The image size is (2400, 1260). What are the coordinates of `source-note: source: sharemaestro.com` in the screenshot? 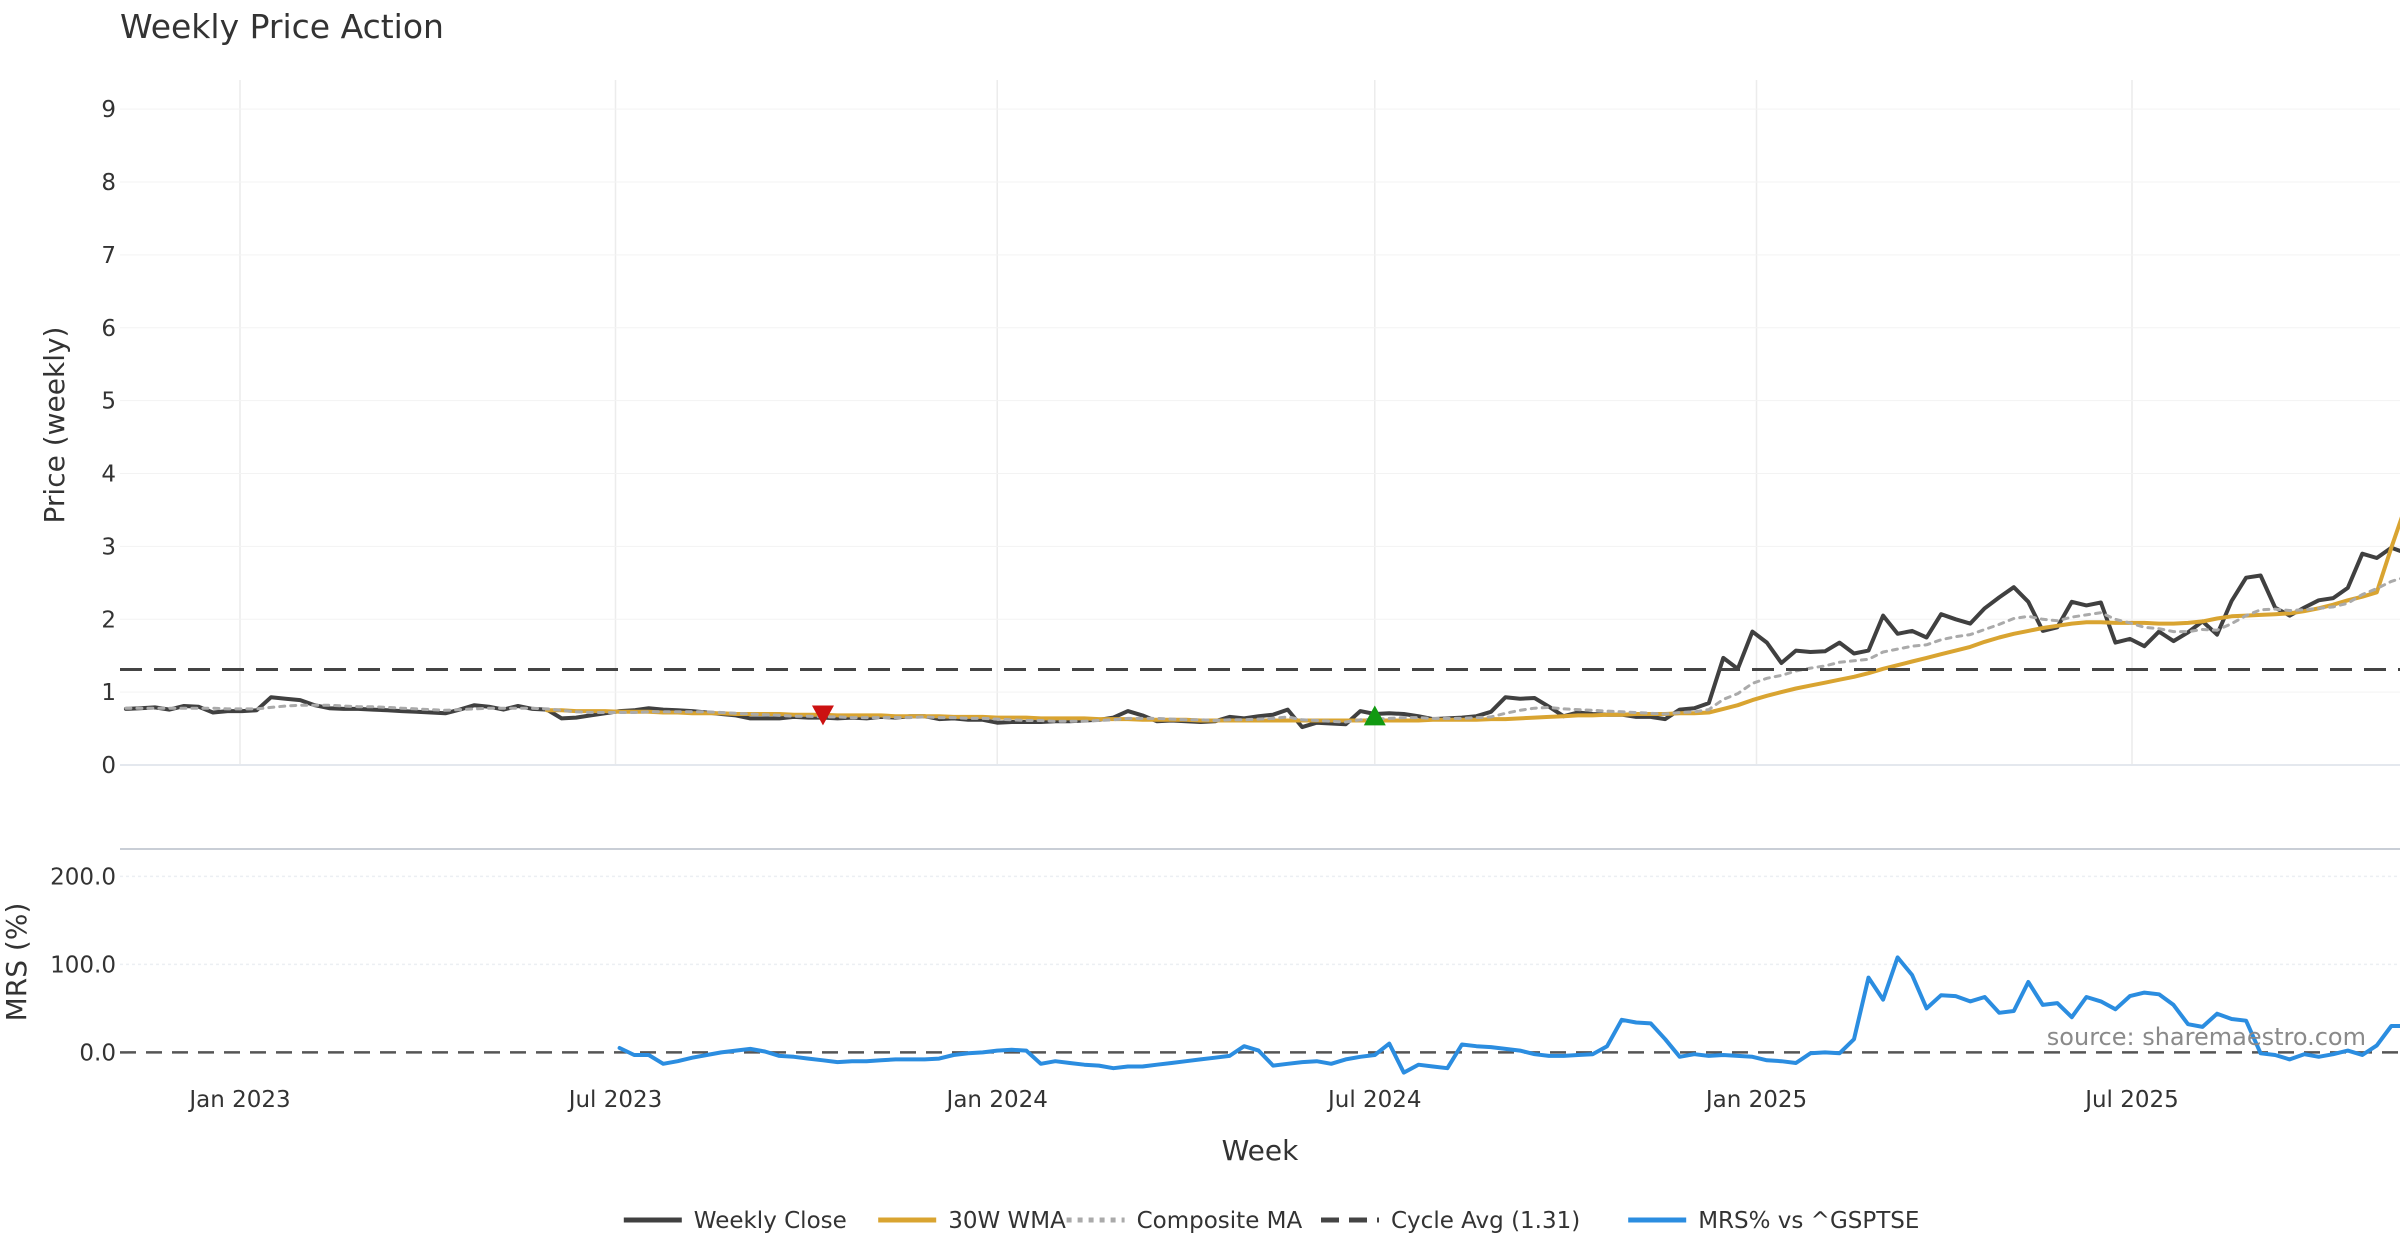 It's located at (2206, 1037).